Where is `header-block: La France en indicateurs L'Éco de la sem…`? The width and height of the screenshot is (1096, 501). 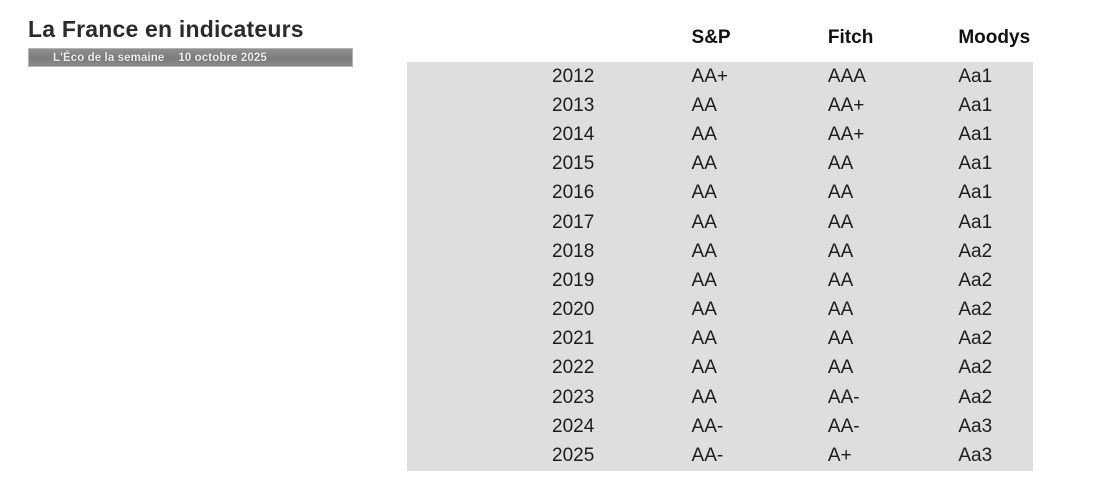 header-block: La France en indicateurs L'Éco de la sem… is located at coordinates (208, 41).